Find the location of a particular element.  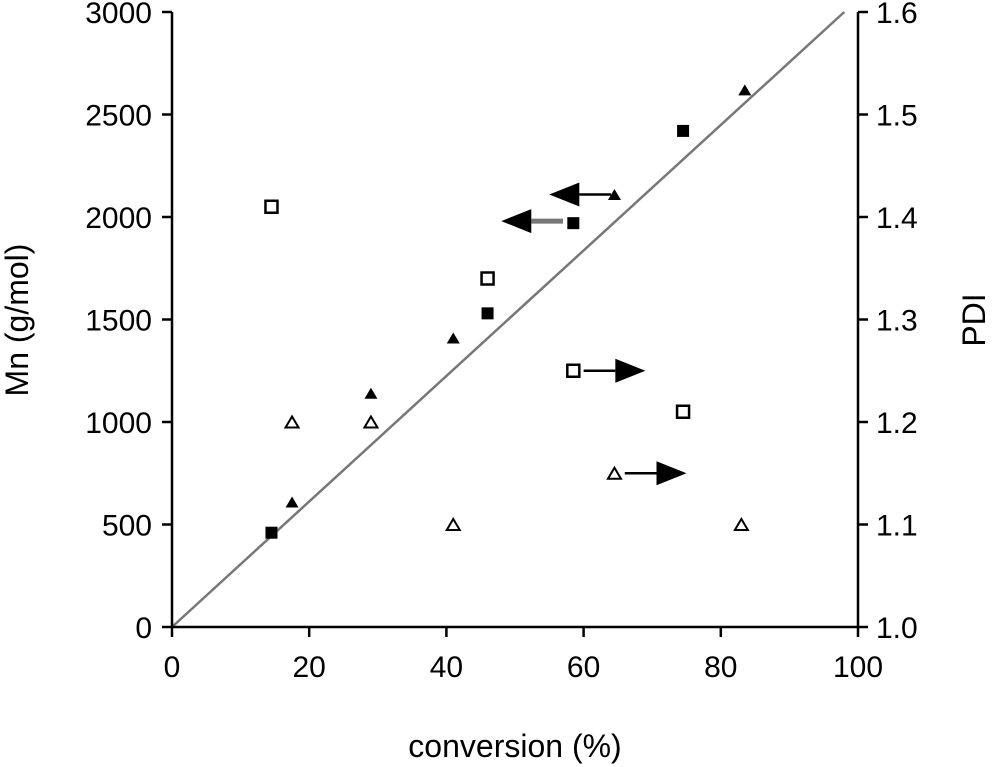

y-axis-left-title: Mn (g/mol) is located at coordinates (17, 320).